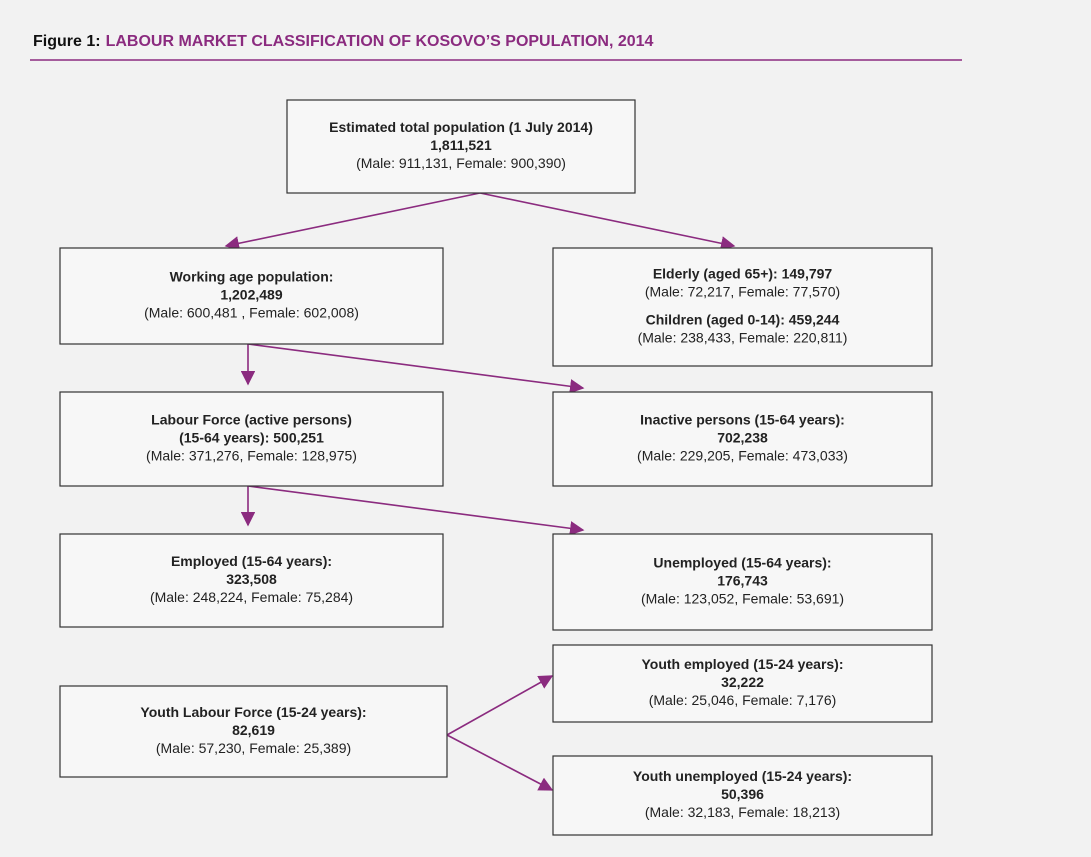 This screenshot has height=857, width=1091. I want to click on node-heading: Youth Labour Force (15-24 years):, so click(253, 712).